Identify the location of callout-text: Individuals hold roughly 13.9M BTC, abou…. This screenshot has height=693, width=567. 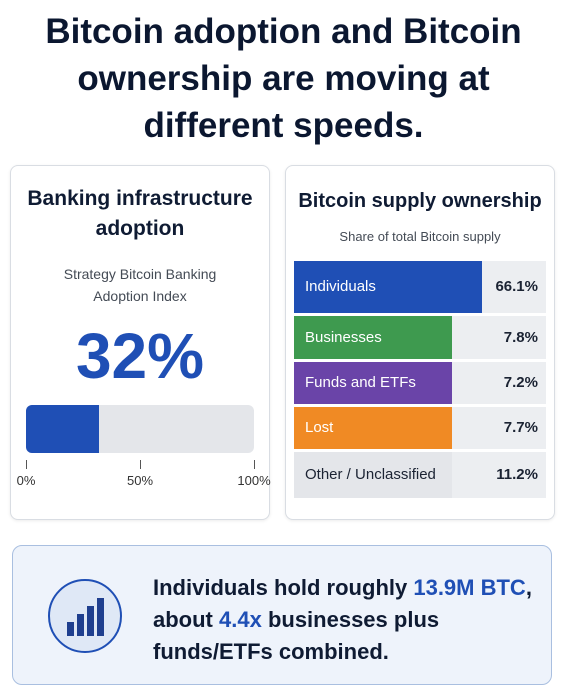
(348, 620).